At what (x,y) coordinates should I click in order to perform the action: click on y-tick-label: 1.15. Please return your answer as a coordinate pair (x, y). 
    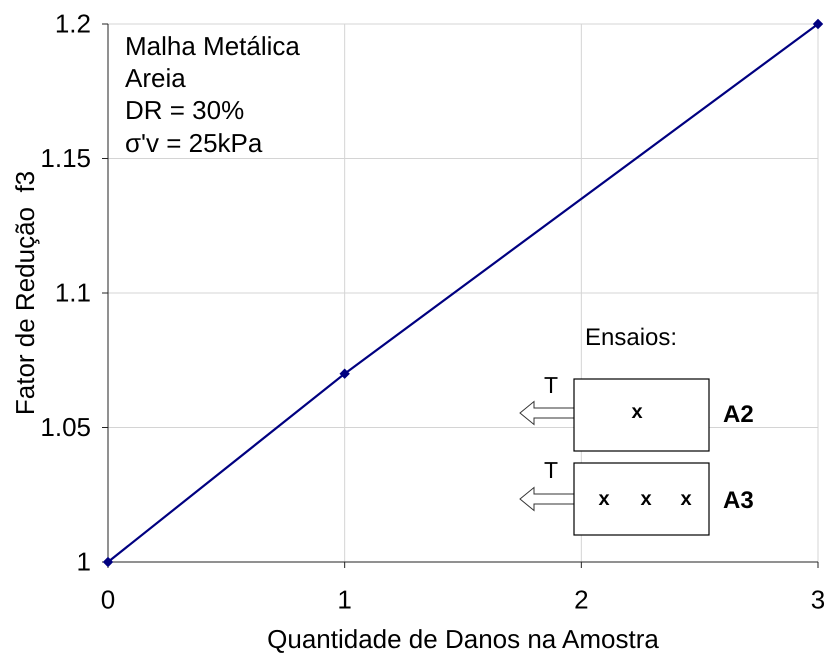
    Looking at the image, I should click on (65, 157).